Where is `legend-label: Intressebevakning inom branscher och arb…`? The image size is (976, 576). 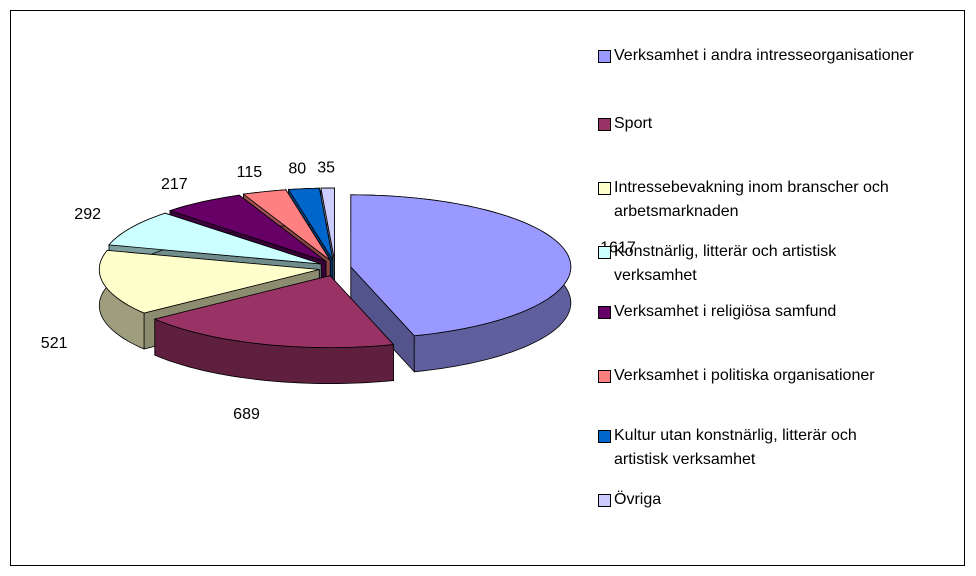 legend-label: Intressebevakning inom branscher och arb… is located at coordinates (751, 199).